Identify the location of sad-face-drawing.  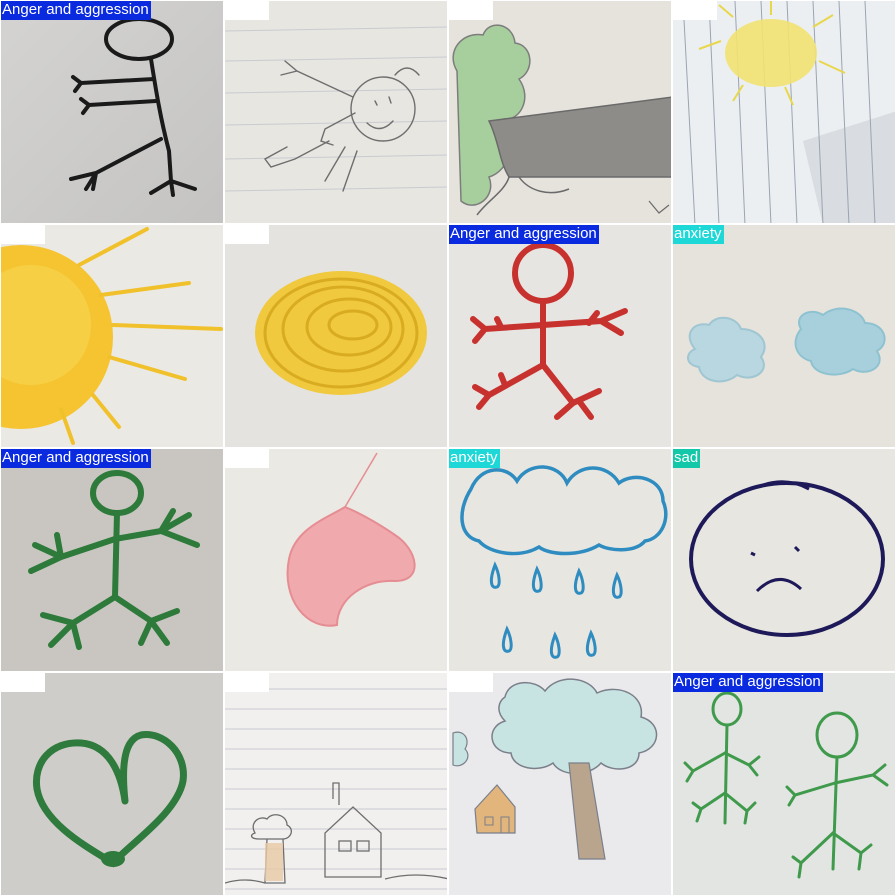
(784, 560).